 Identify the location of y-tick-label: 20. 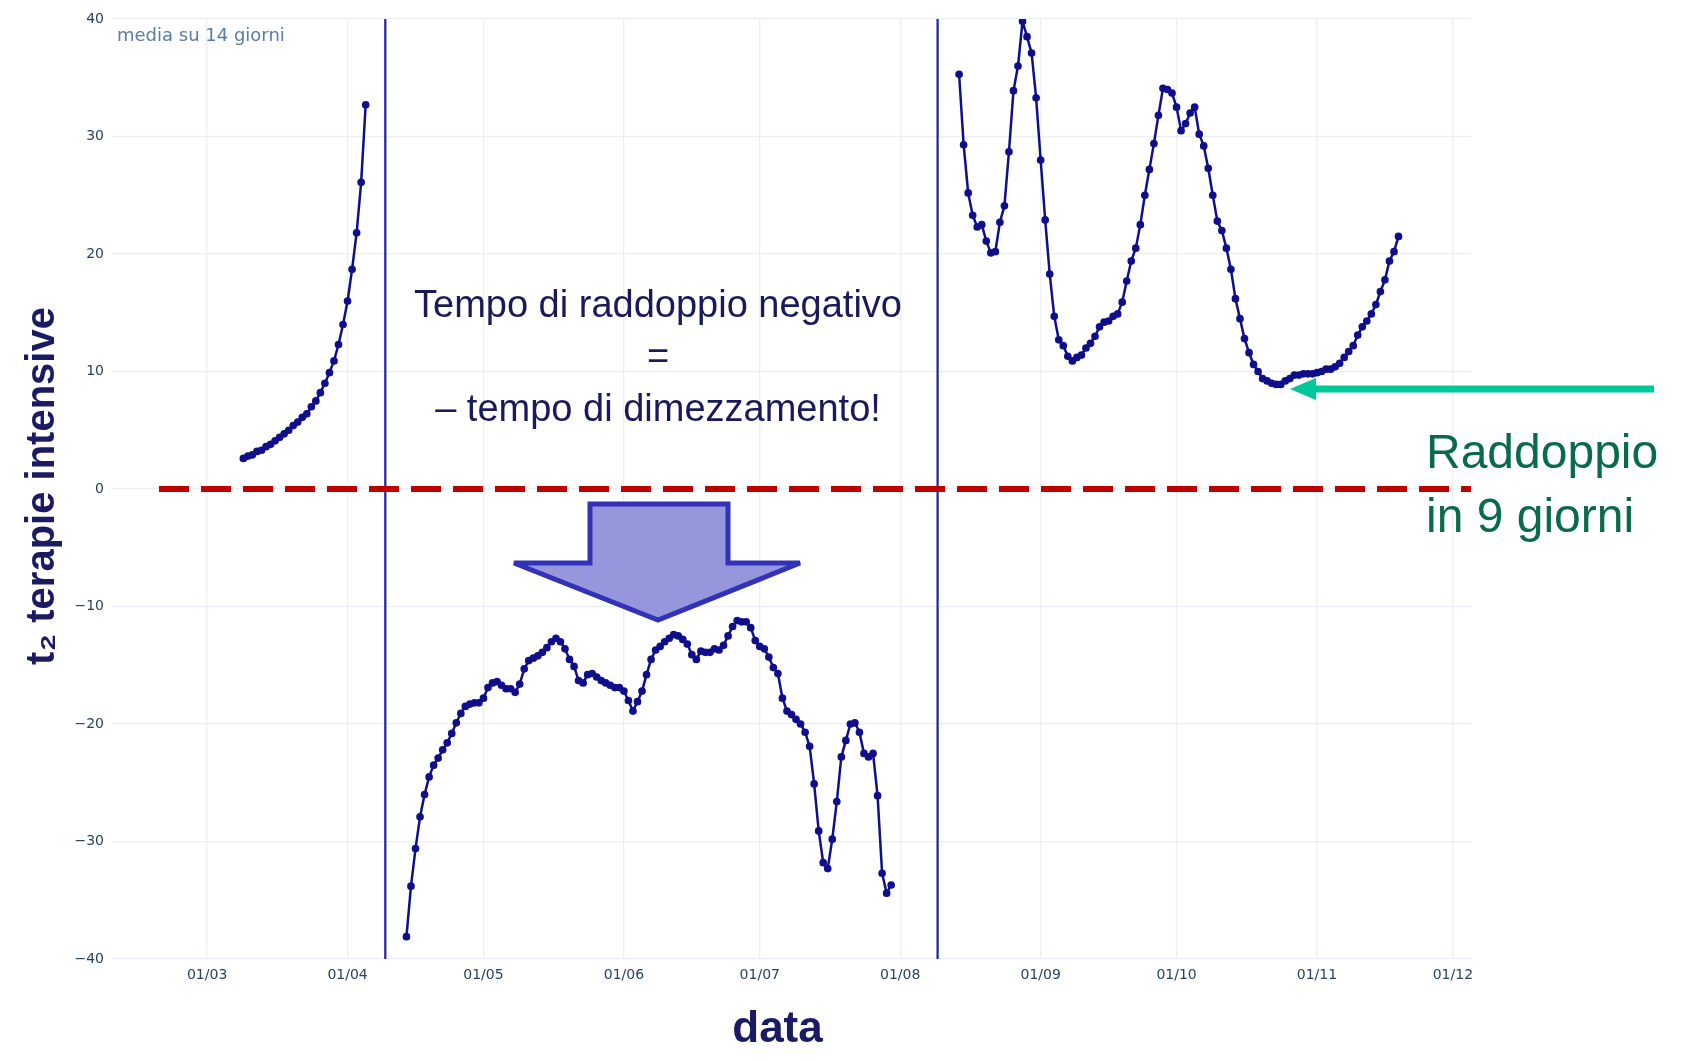
(95, 252).